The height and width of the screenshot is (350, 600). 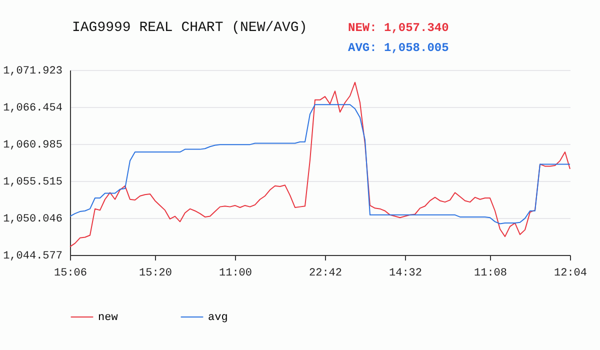 What do you see at coordinates (108, 318) in the screenshot?
I see `legend-label: new` at bounding box center [108, 318].